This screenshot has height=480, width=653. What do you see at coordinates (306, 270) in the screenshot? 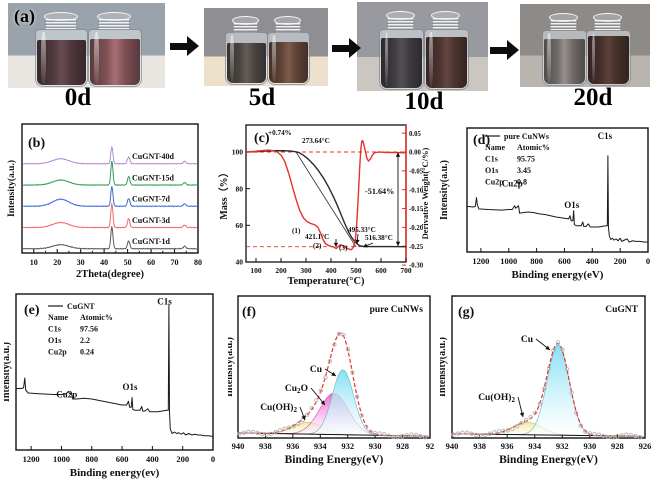
I see `svg-text: 300` at bounding box center [306, 270].